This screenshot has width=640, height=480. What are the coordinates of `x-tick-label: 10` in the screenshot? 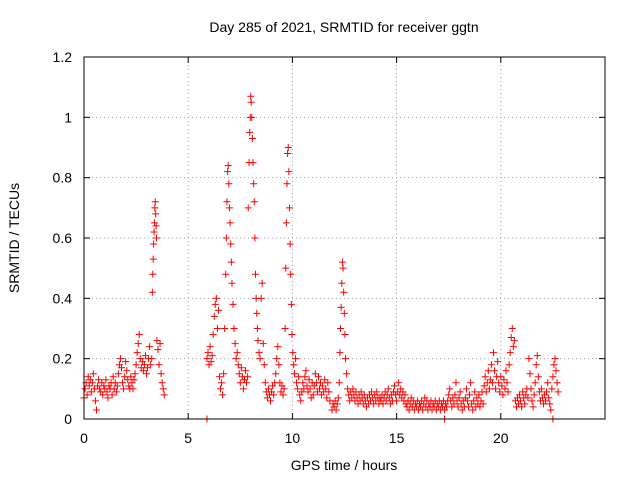 It's located at (293, 438).